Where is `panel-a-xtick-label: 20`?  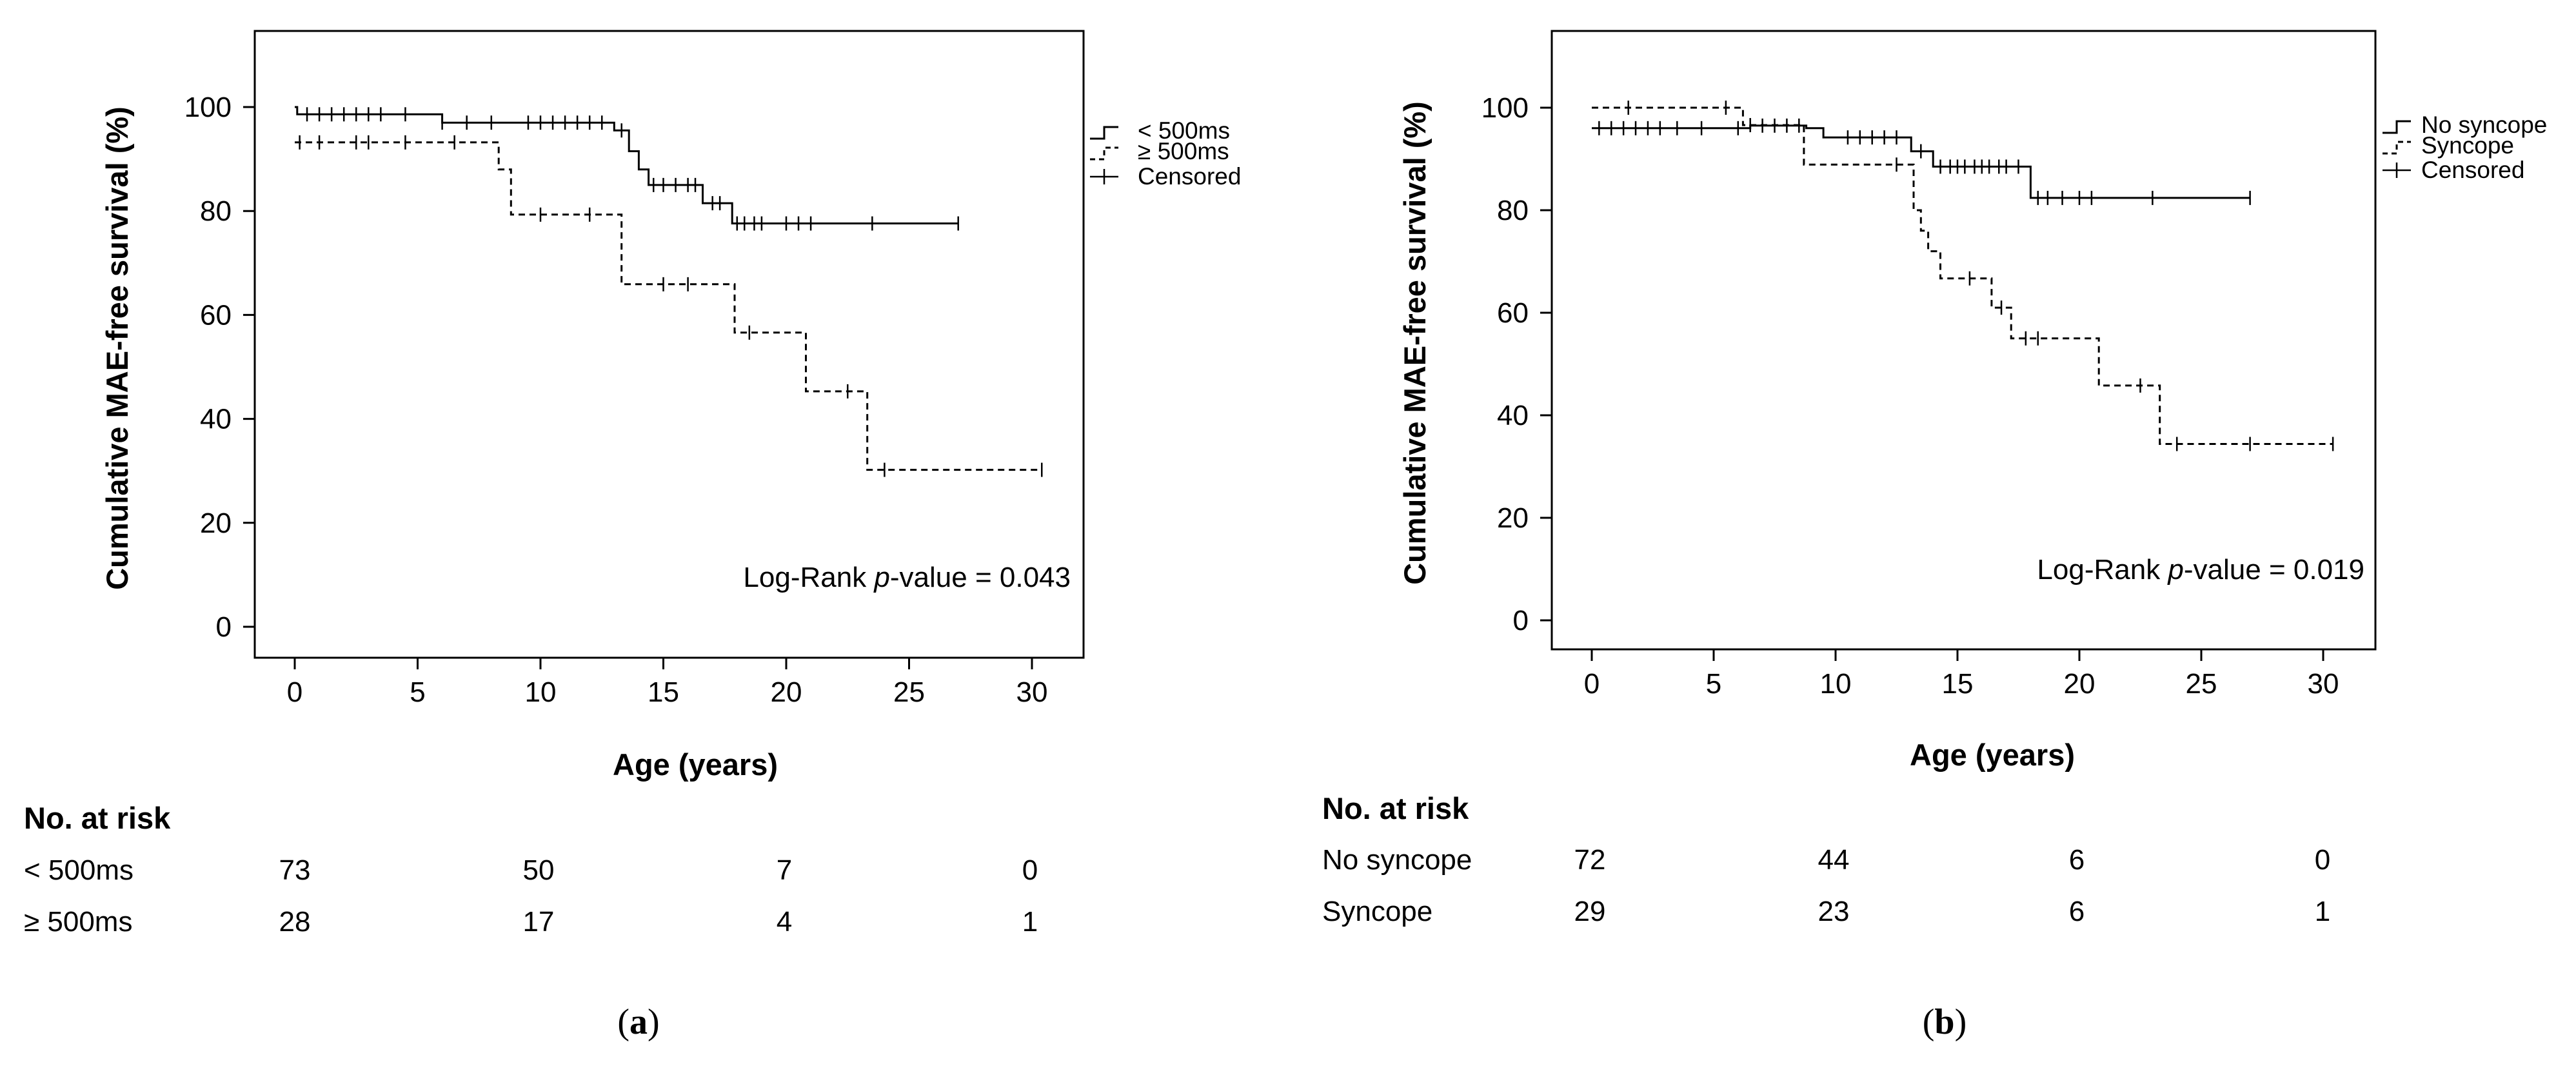 panel-a-xtick-label: 20 is located at coordinates (786, 692).